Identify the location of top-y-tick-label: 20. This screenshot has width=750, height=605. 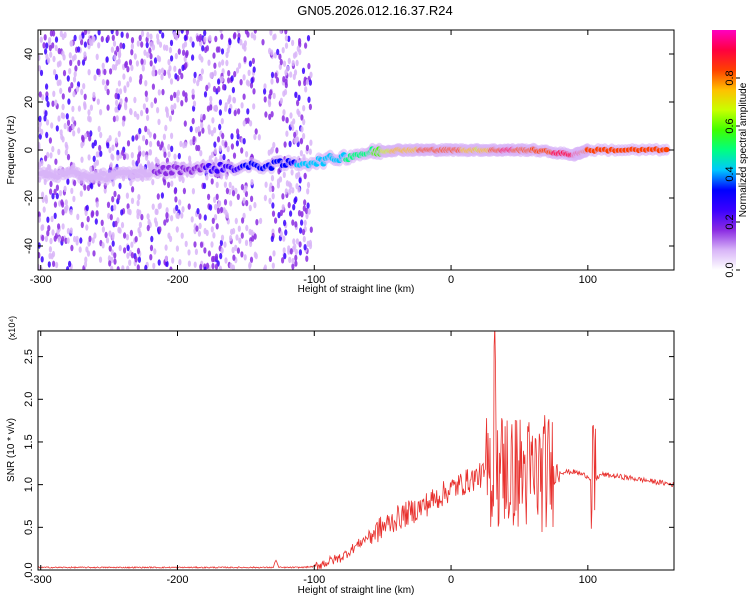
(29, 102).